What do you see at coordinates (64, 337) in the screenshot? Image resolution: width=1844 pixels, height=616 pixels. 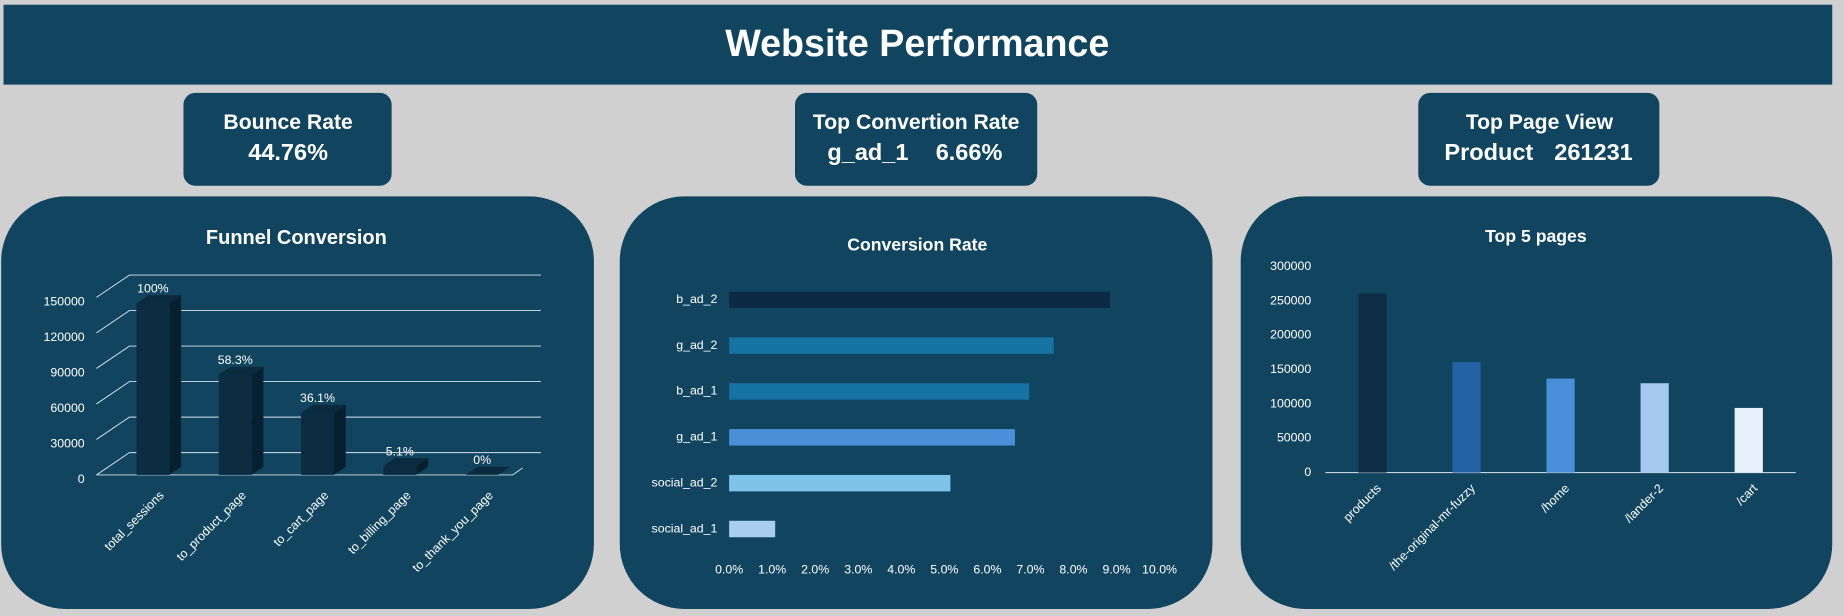 I see `y-tick-label: 120000` at bounding box center [64, 337].